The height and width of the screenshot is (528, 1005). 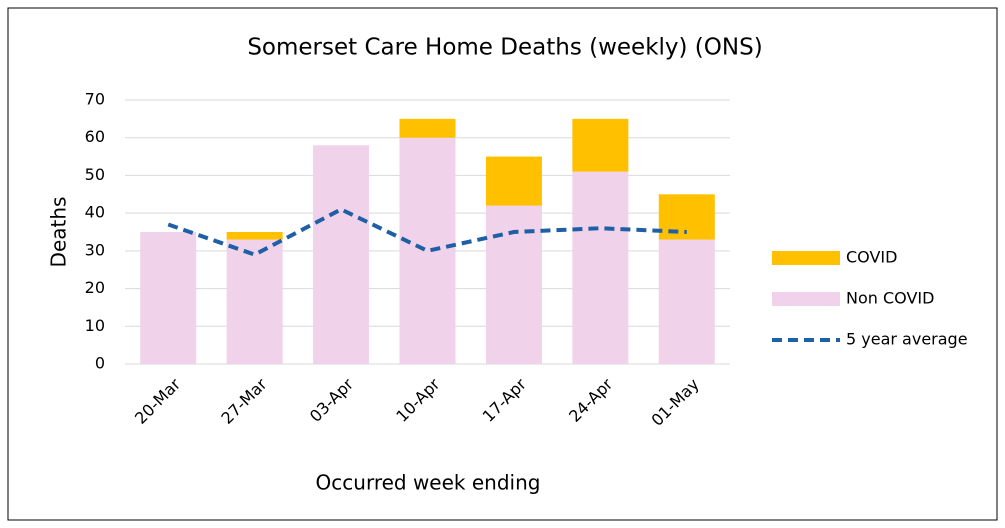 What do you see at coordinates (890, 298) in the screenshot?
I see `legend-label: Non COVID` at bounding box center [890, 298].